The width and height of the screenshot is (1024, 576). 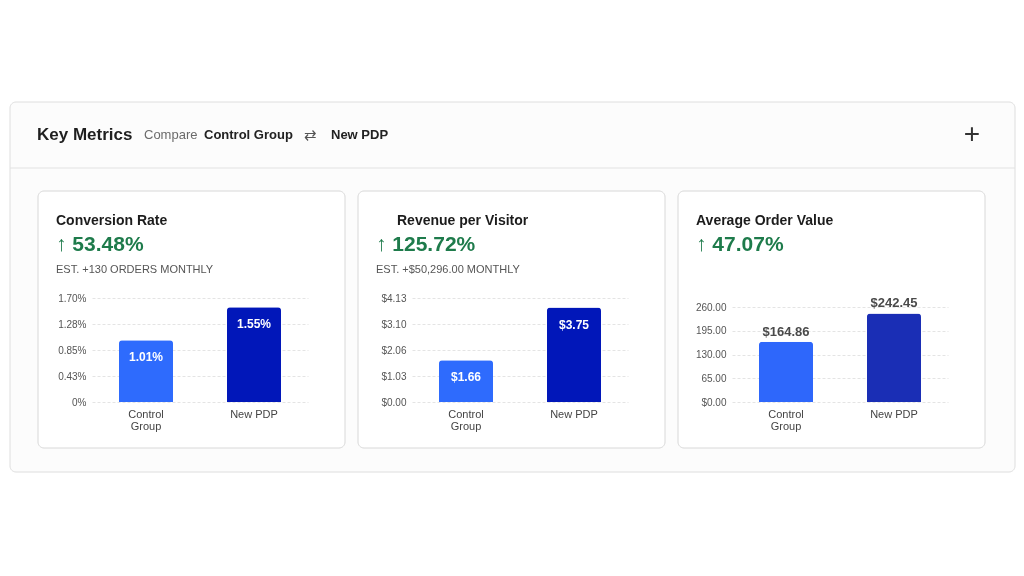 What do you see at coordinates (360, 134) in the screenshot?
I see `text: New PDP` at bounding box center [360, 134].